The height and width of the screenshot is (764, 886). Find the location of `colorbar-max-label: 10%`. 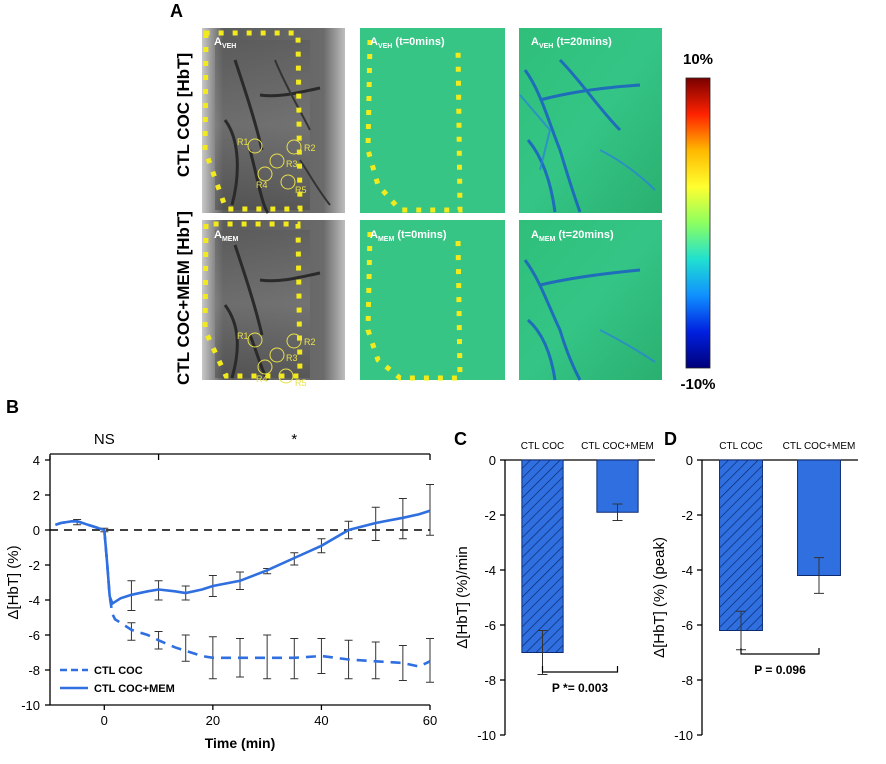

colorbar-max-label: 10% is located at coordinates (698, 59).